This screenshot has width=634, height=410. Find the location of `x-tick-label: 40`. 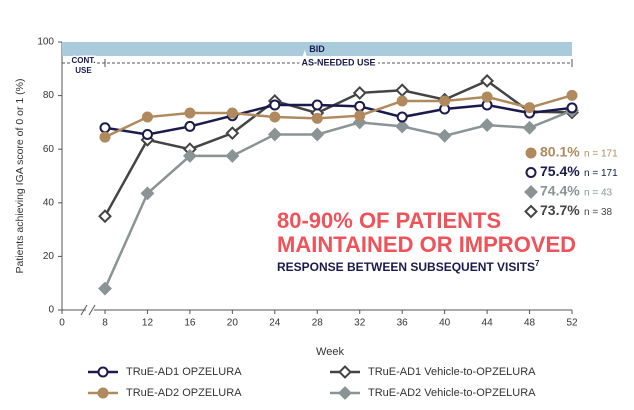

x-tick-label: 40 is located at coordinates (445, 323).